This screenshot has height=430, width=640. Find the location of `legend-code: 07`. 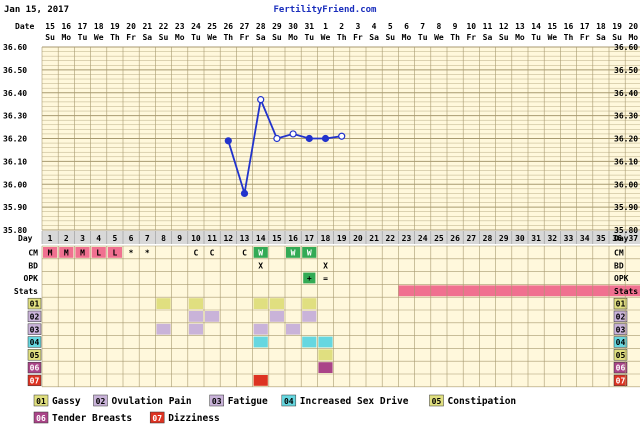

legend-code: 07 is located at coordinates (157, 418).